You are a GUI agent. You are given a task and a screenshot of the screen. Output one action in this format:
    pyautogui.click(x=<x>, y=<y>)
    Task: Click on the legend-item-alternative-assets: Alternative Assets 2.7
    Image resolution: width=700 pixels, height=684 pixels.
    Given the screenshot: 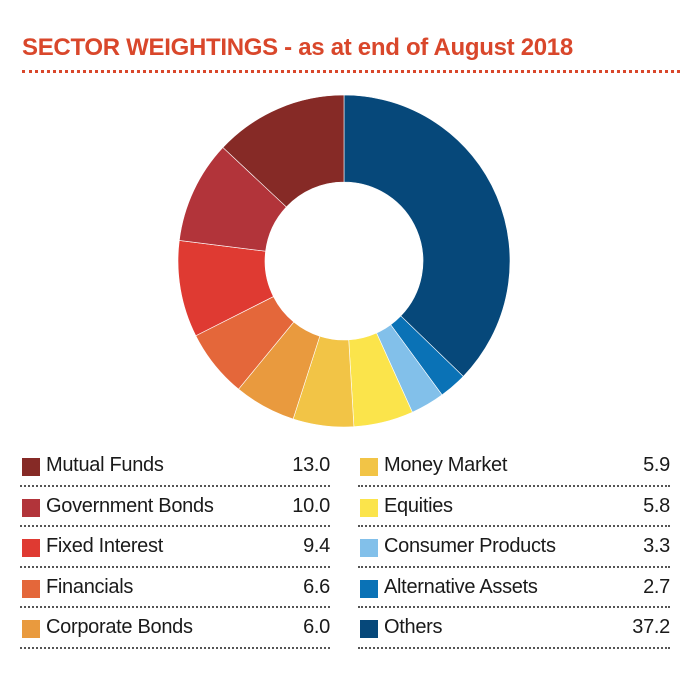 What is the action you would take?
    pyautogui.click(x=514, y=588)
    